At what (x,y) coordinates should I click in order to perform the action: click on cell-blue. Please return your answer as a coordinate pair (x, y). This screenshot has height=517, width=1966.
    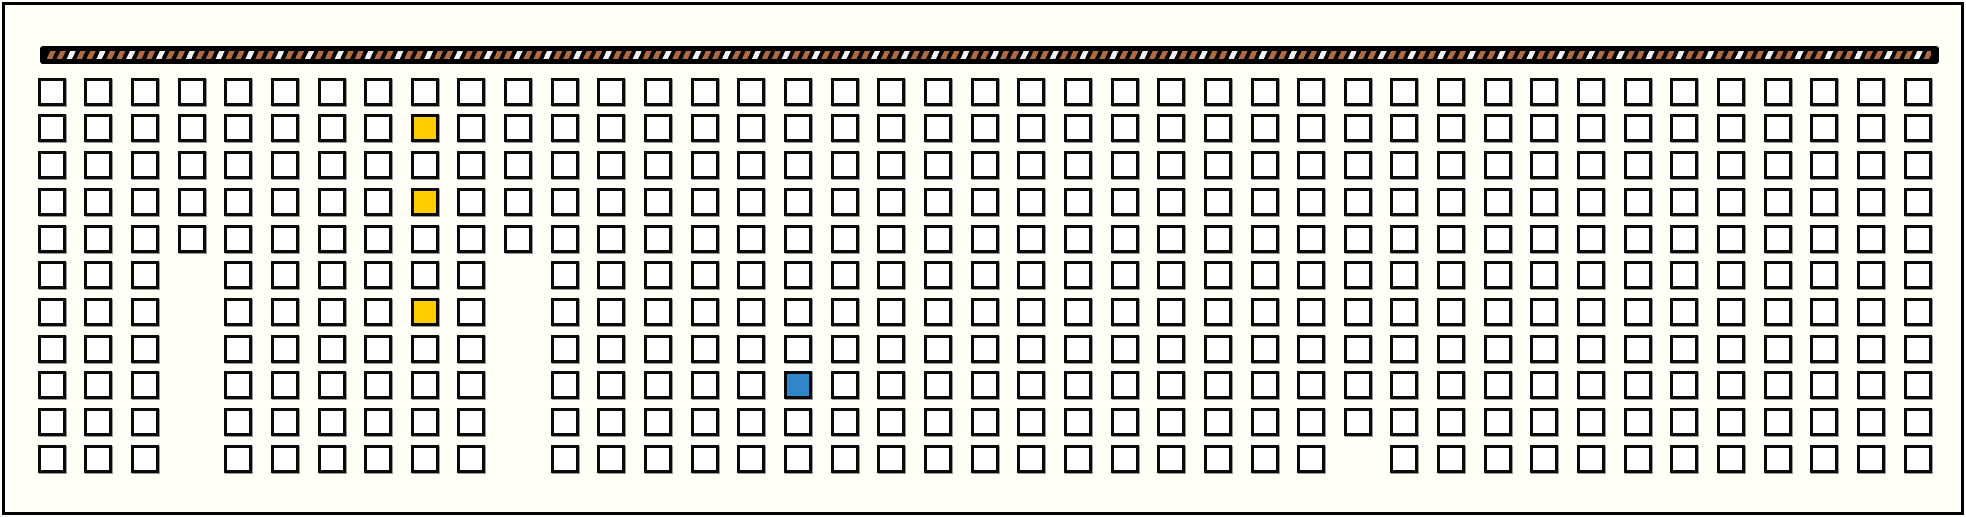
    Looking at the image, I should click on (798, 385).